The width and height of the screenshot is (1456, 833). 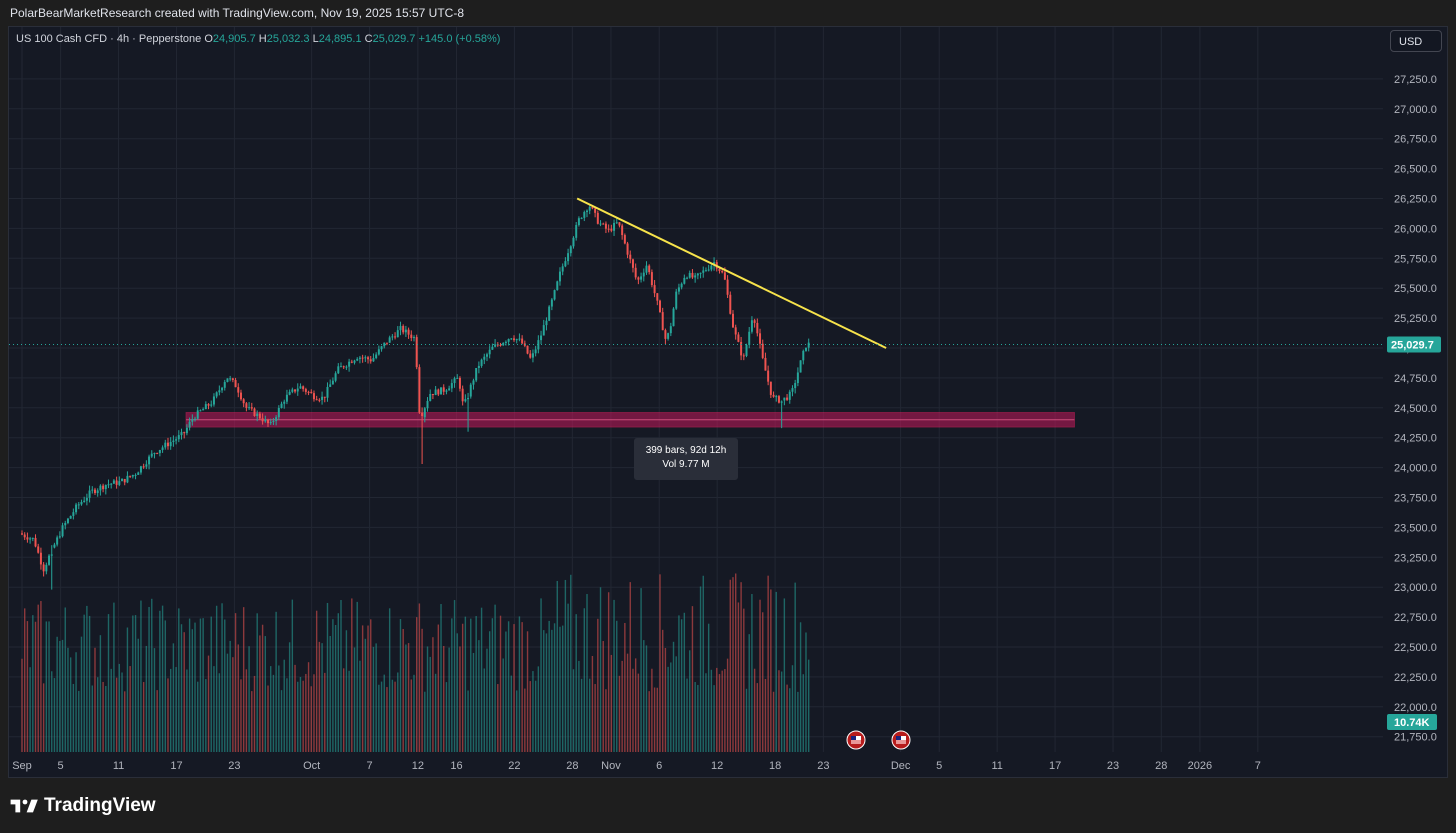 What do you see at coordinates (418, 766) in the screenshot?
I see `time-tick-label: 12` at bounding box center [418, 766].